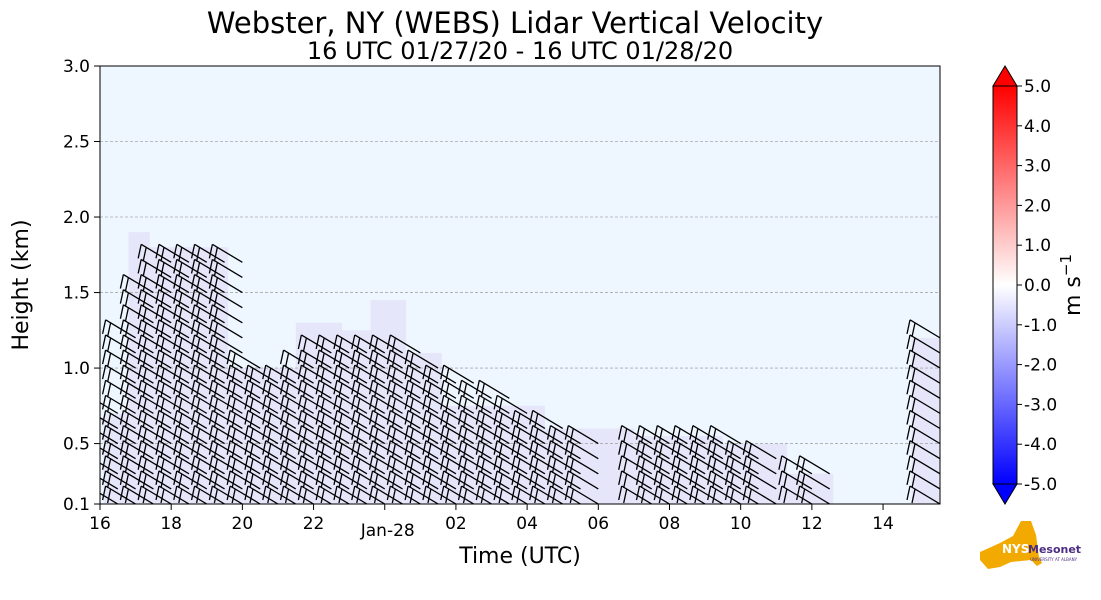 The width and height of the screenshot is (1101, 600). I want to click on x-tick-label: 08, so click(670, 524).